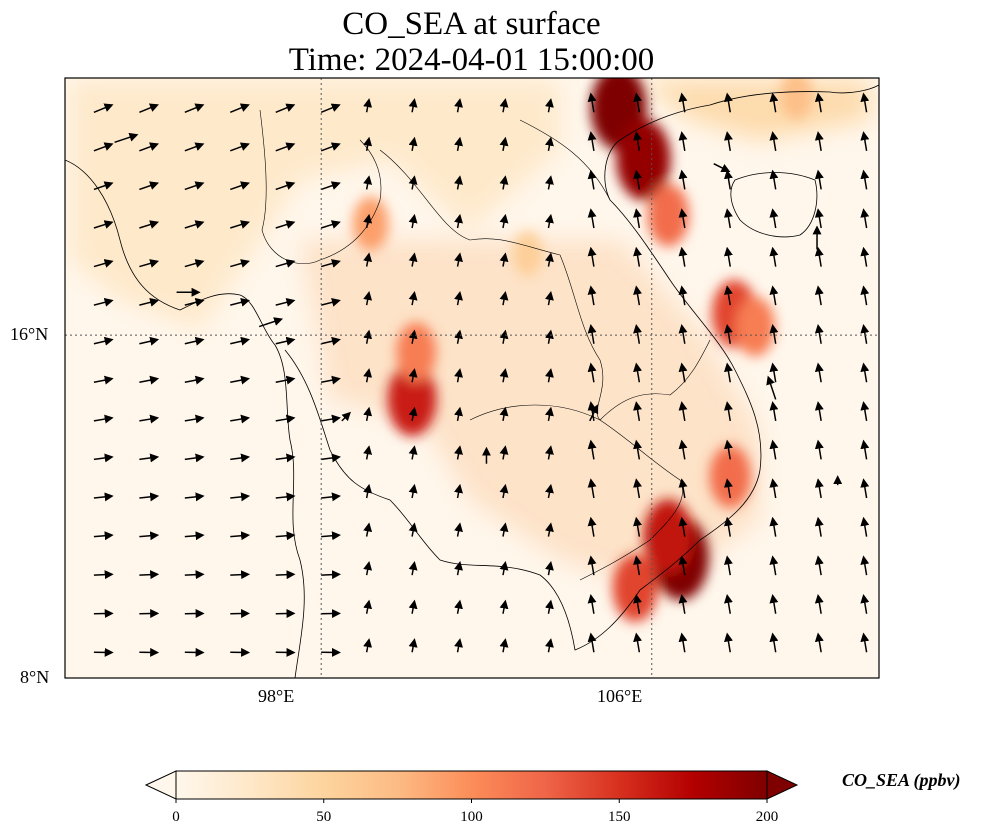 The height and width of the screenshot is (836, 990). What do you see at coordinates (471, 817) in the screenshot?
I see `colorbar-tick-label: 100` at bounding box center [471, 817].